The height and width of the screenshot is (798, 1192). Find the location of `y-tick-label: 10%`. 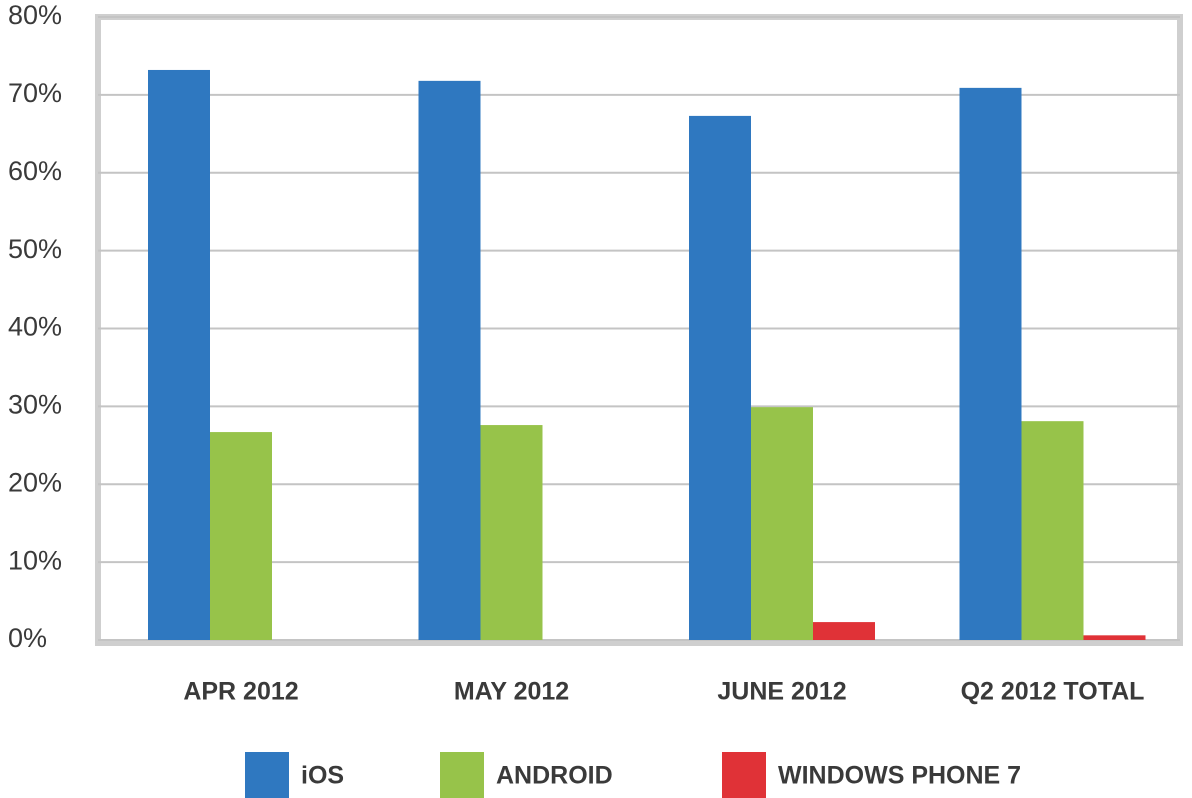

y-tick-label: 10% is located at coordinates (35, 560).